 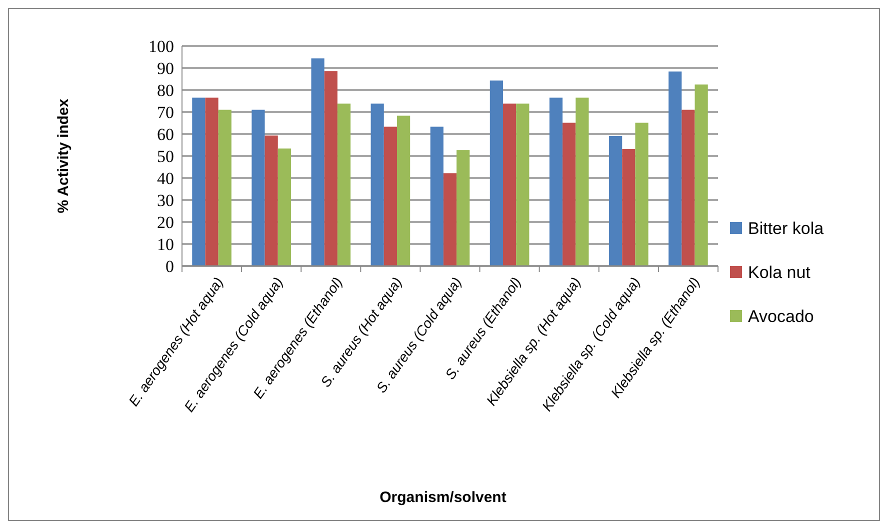 I want to click on y-tick-label: 30, so click(x=165, y=200).